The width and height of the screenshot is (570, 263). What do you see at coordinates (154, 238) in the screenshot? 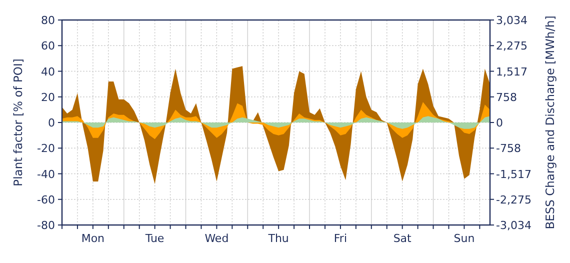
I see `x-tick-label: Tue` at bounding box center [154, 238].